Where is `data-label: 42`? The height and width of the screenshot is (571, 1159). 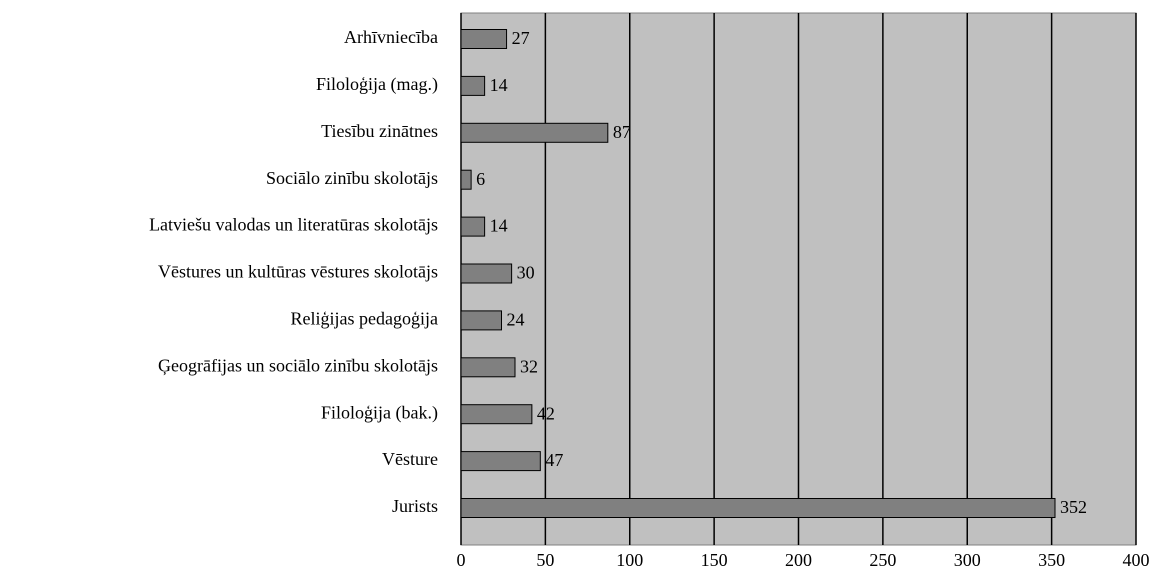
data-label: 42 is located at coordinates (546, 413).